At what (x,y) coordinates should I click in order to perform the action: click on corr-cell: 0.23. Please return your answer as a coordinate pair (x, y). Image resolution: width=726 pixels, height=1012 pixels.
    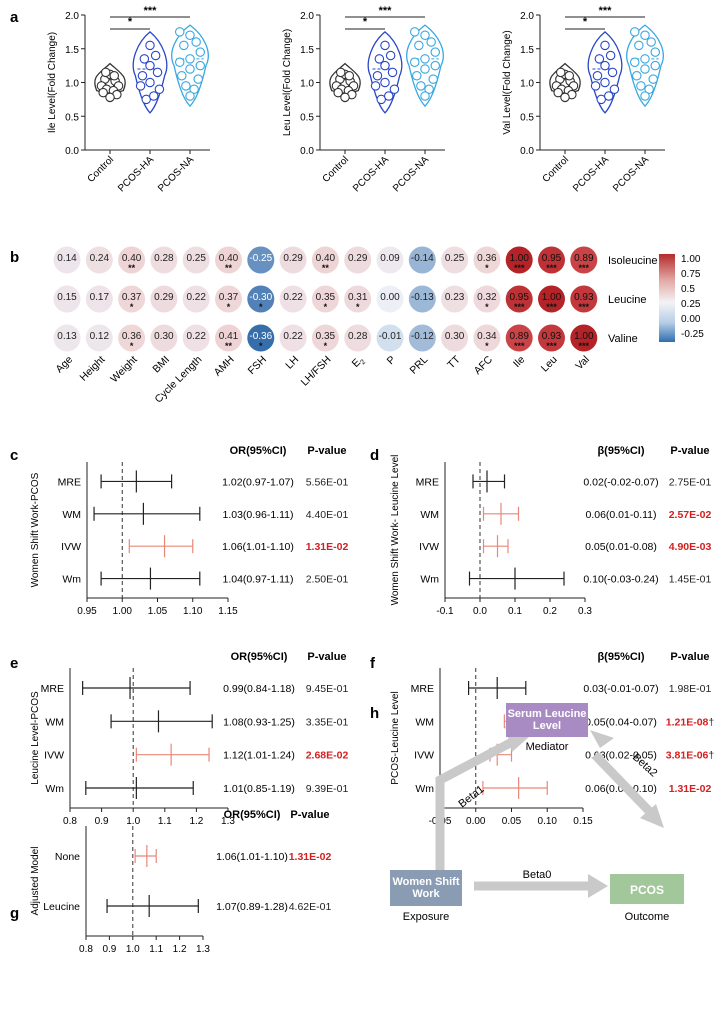
    Looking at the image, I should click on (455, 299).